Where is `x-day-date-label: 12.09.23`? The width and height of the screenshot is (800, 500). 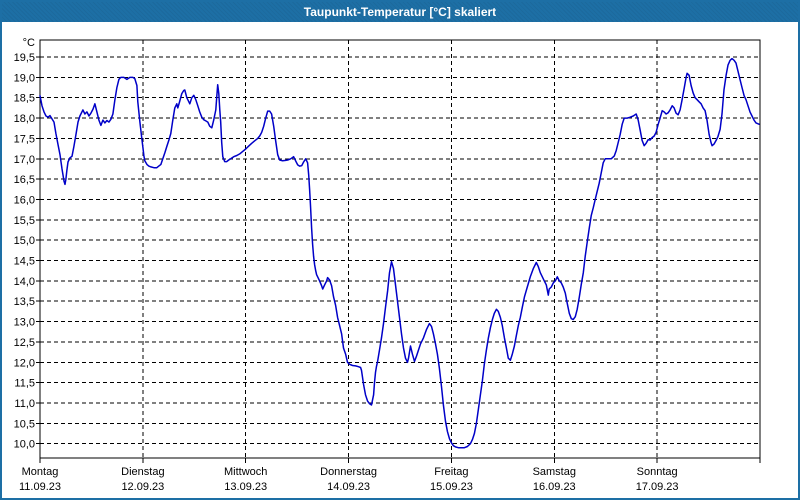 x-day-date-label: 12.09.23 is located at coordinates (142, 487).